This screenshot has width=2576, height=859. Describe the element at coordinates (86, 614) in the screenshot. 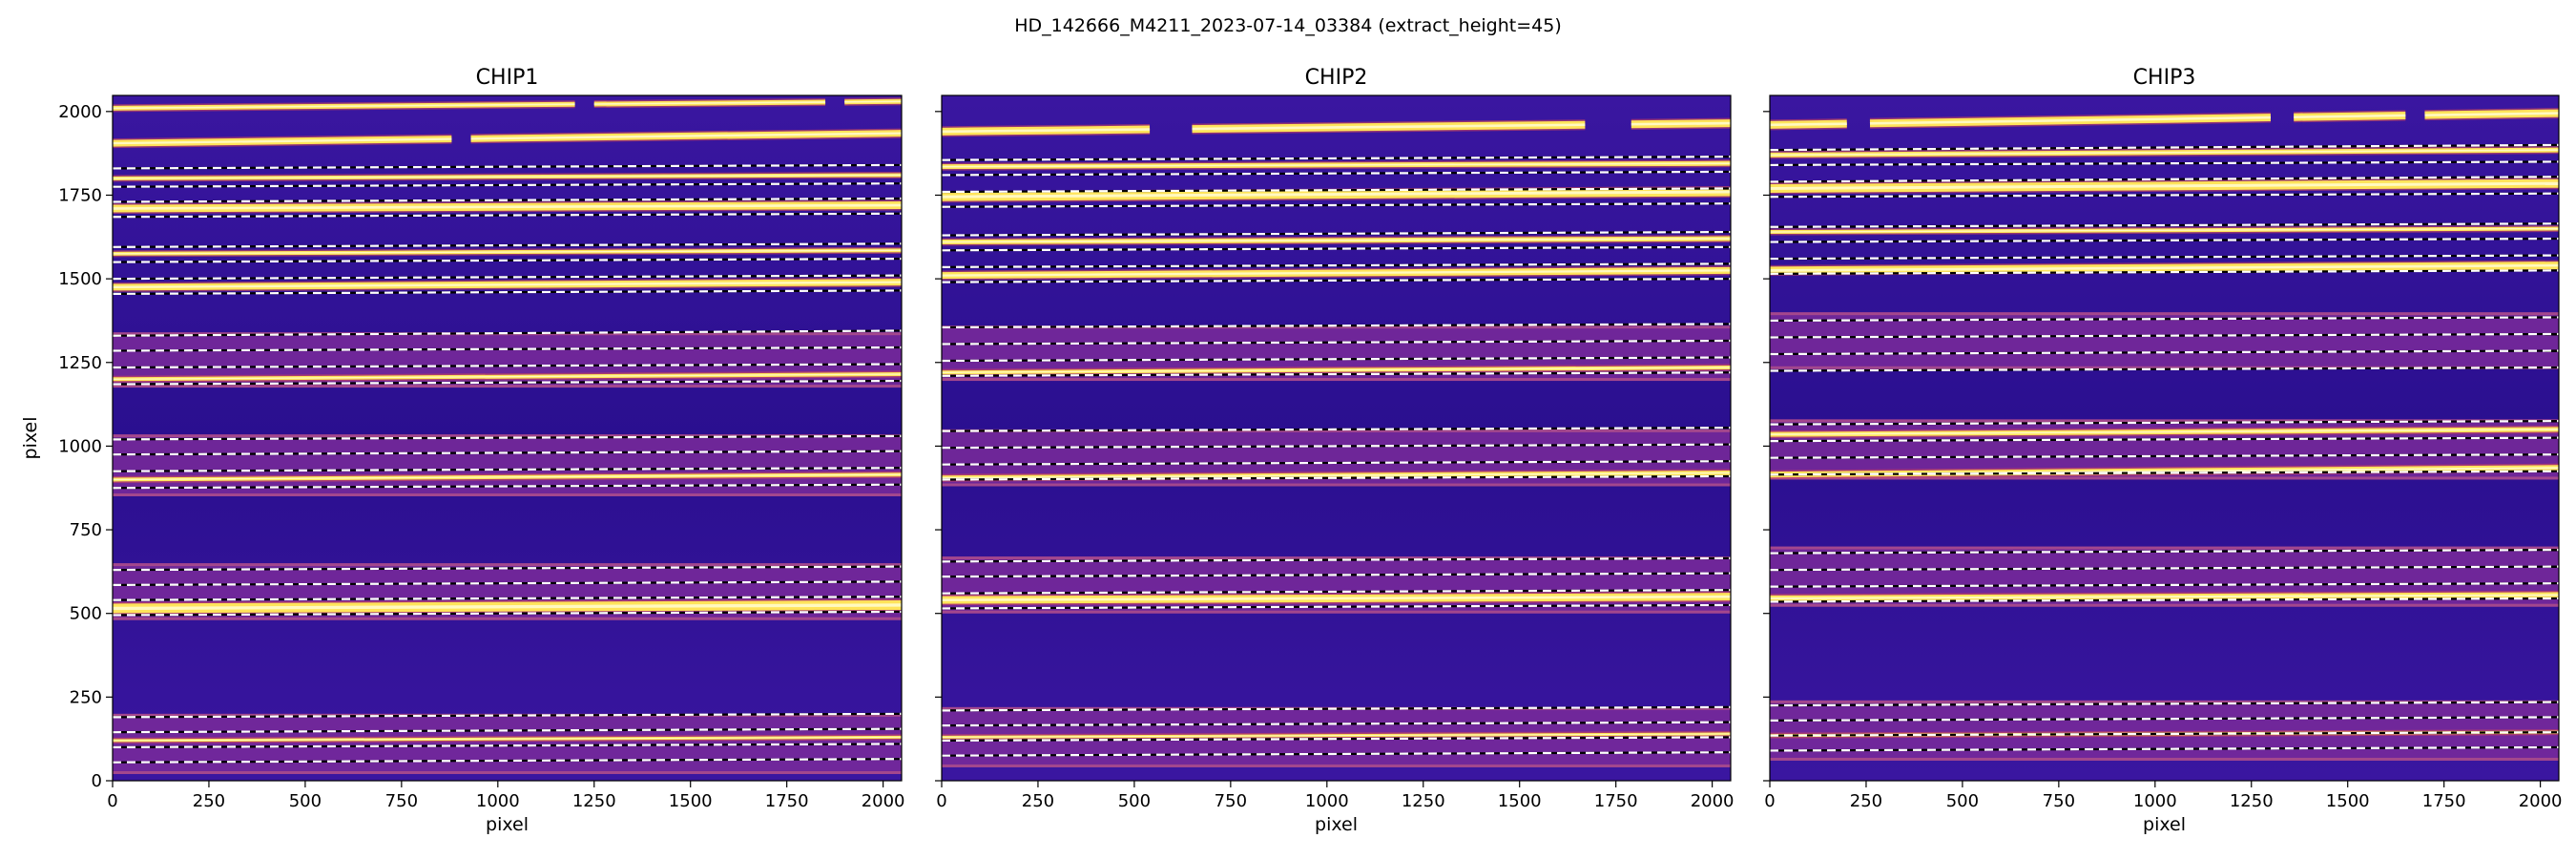

I see `y-tick-label: 500` at that location.